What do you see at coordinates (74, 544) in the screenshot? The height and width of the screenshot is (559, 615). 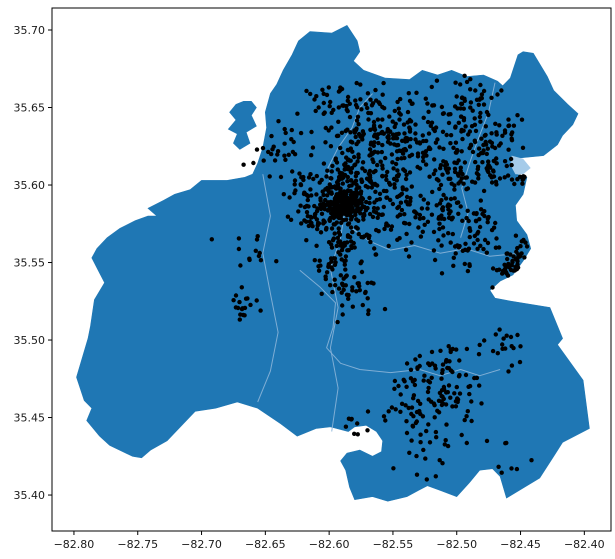 I see `x-tick-label: −82.80` at bounding box center [74, 544].